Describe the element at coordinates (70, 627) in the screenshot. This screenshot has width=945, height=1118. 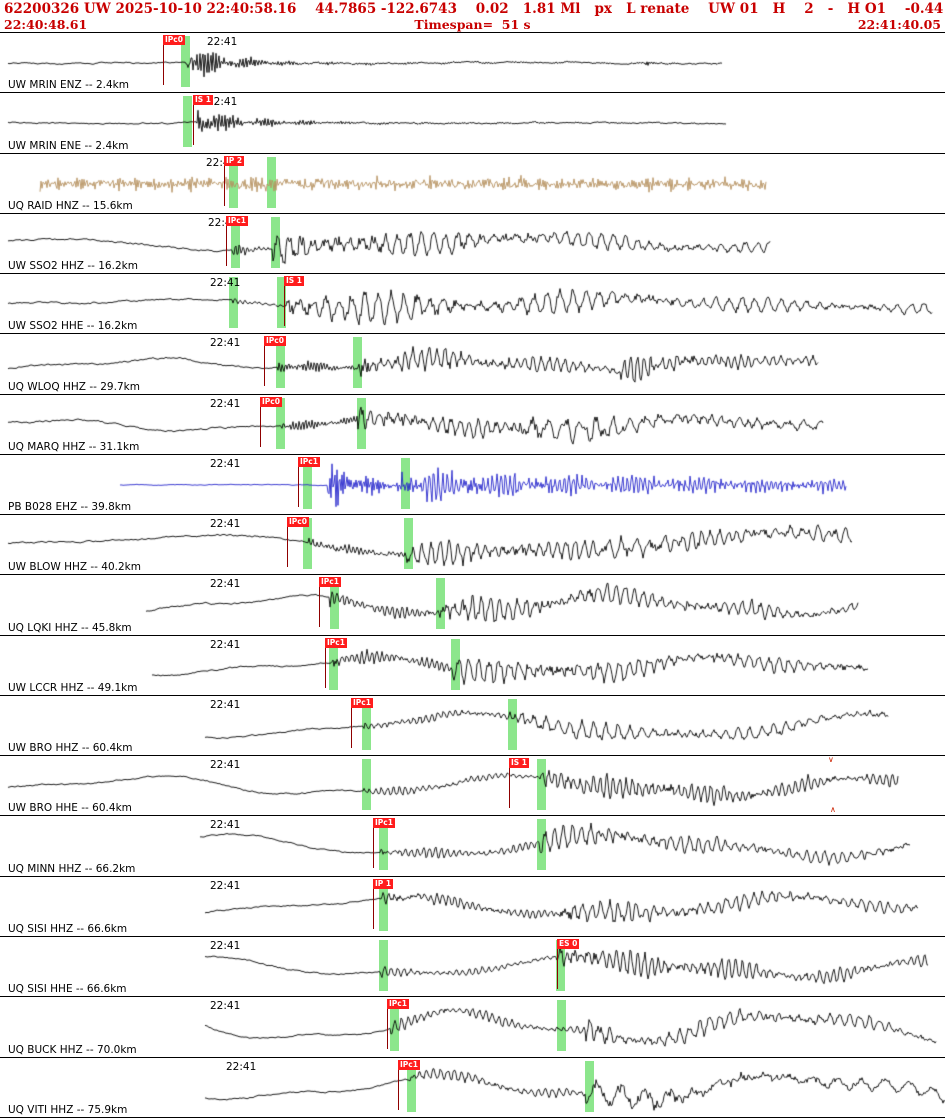
I see `station-channel-label: UQ LQKI HHZ -- 45.8km` at that location.